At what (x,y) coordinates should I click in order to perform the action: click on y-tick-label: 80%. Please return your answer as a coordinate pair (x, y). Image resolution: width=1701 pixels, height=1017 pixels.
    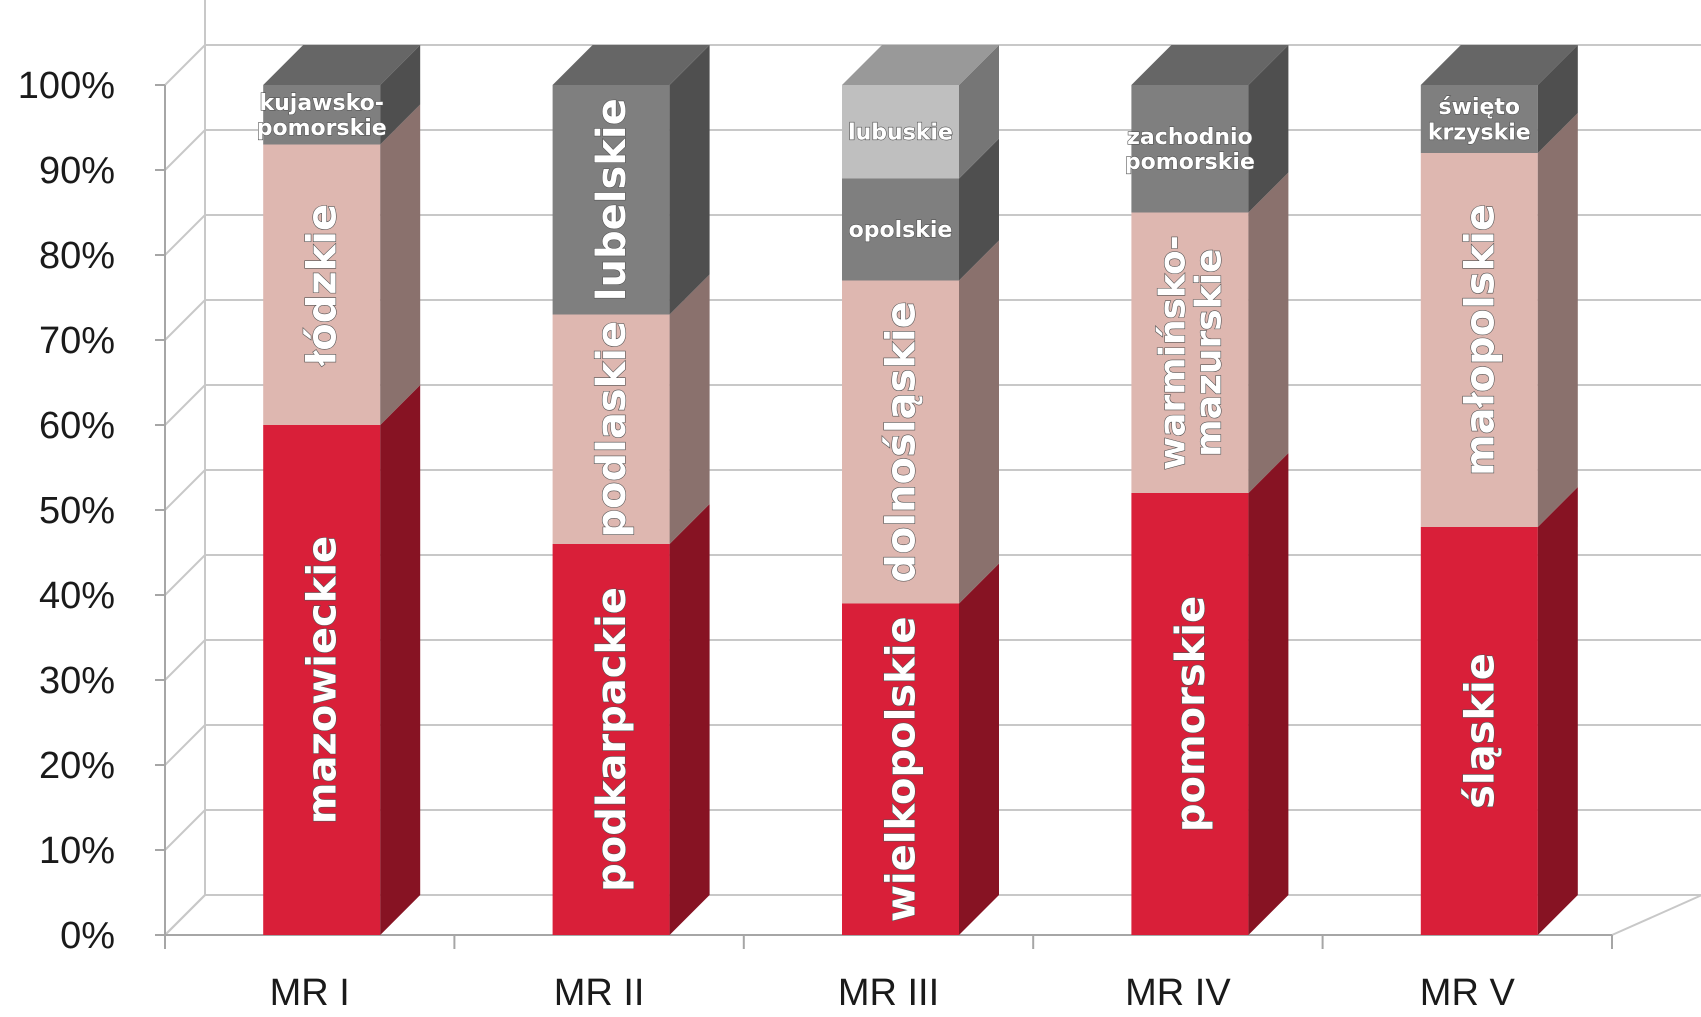
    Looking at the image, I should click on (77, 256).